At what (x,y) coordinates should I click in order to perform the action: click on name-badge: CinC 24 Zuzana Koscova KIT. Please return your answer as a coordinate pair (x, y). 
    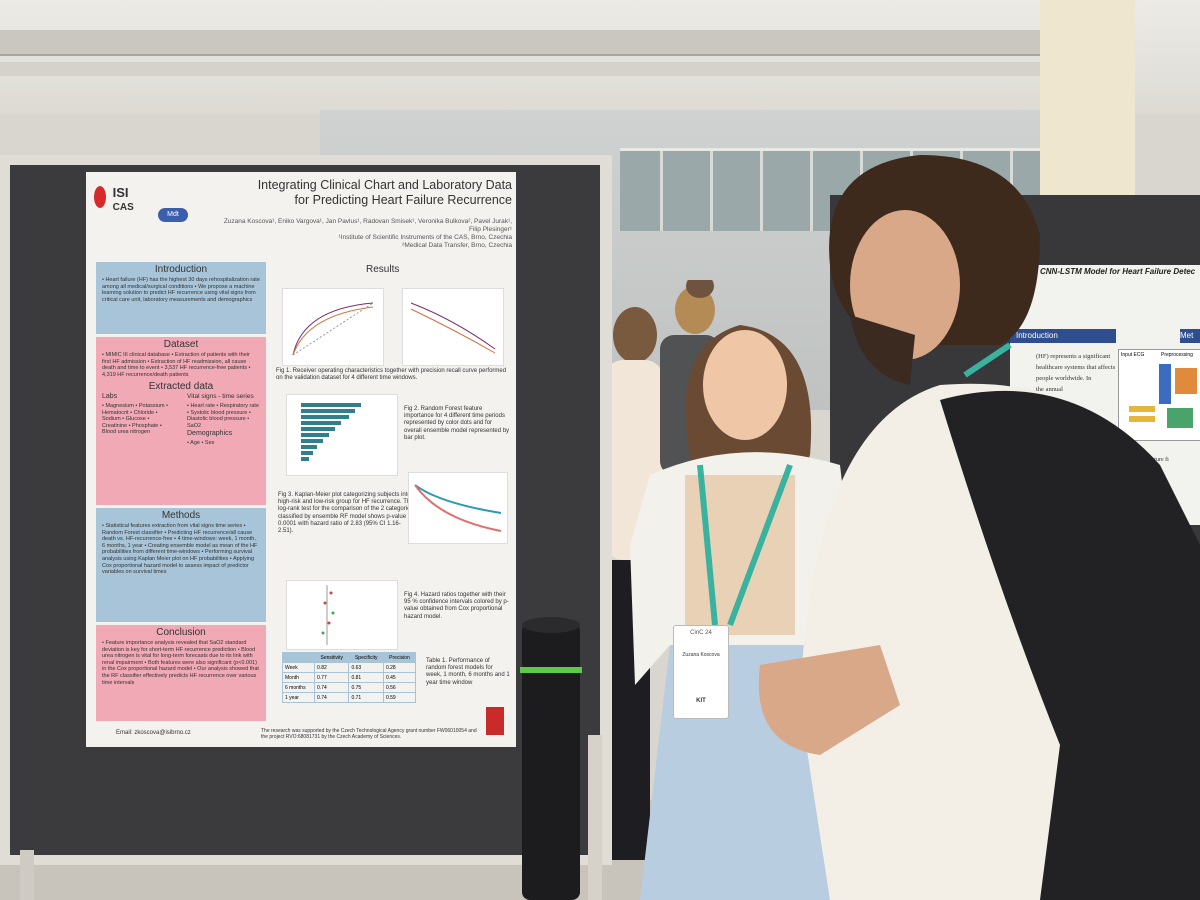
    Looking at the image, I should click on (701, 672).